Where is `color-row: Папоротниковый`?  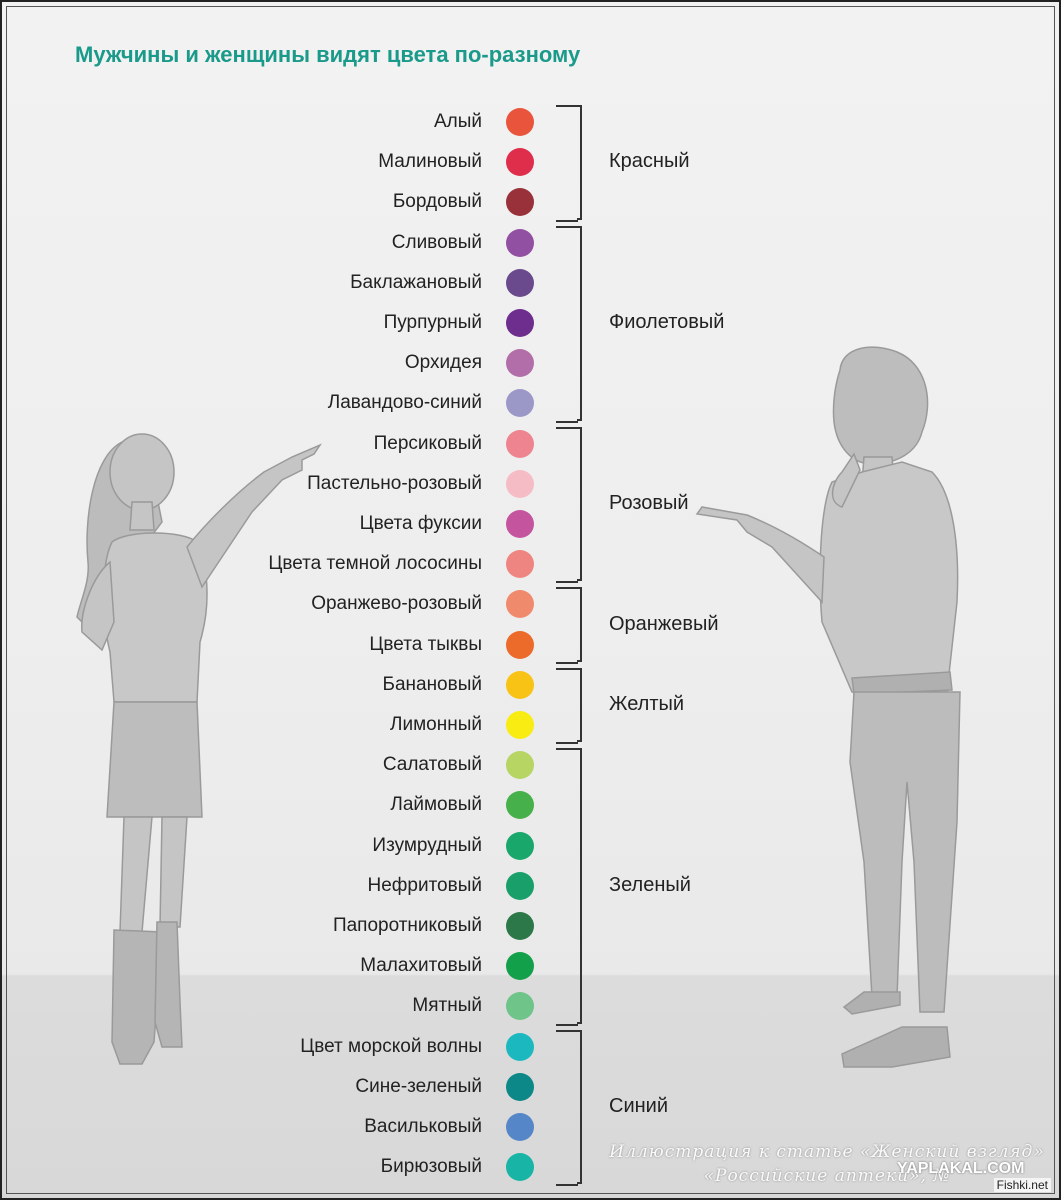
color-row: Папоротниковый is located at coordinates (282, 926).